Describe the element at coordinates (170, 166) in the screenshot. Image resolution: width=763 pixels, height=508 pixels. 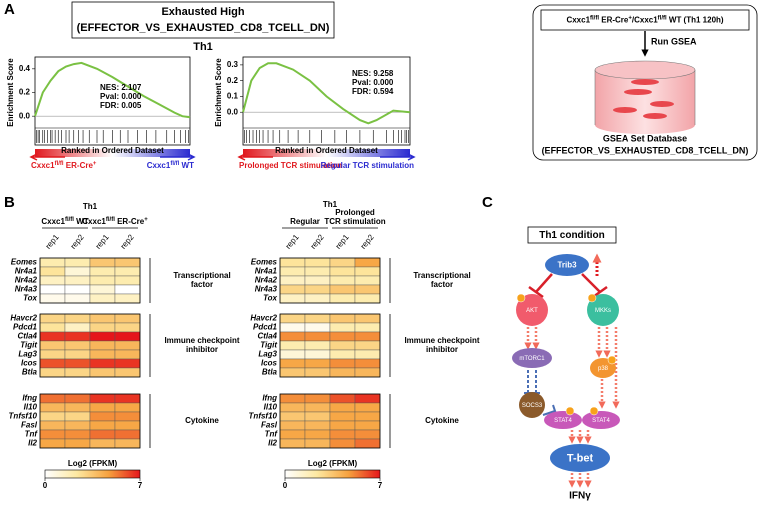
I see `condition-label: Cxxc1fl/fl WT` at that location.